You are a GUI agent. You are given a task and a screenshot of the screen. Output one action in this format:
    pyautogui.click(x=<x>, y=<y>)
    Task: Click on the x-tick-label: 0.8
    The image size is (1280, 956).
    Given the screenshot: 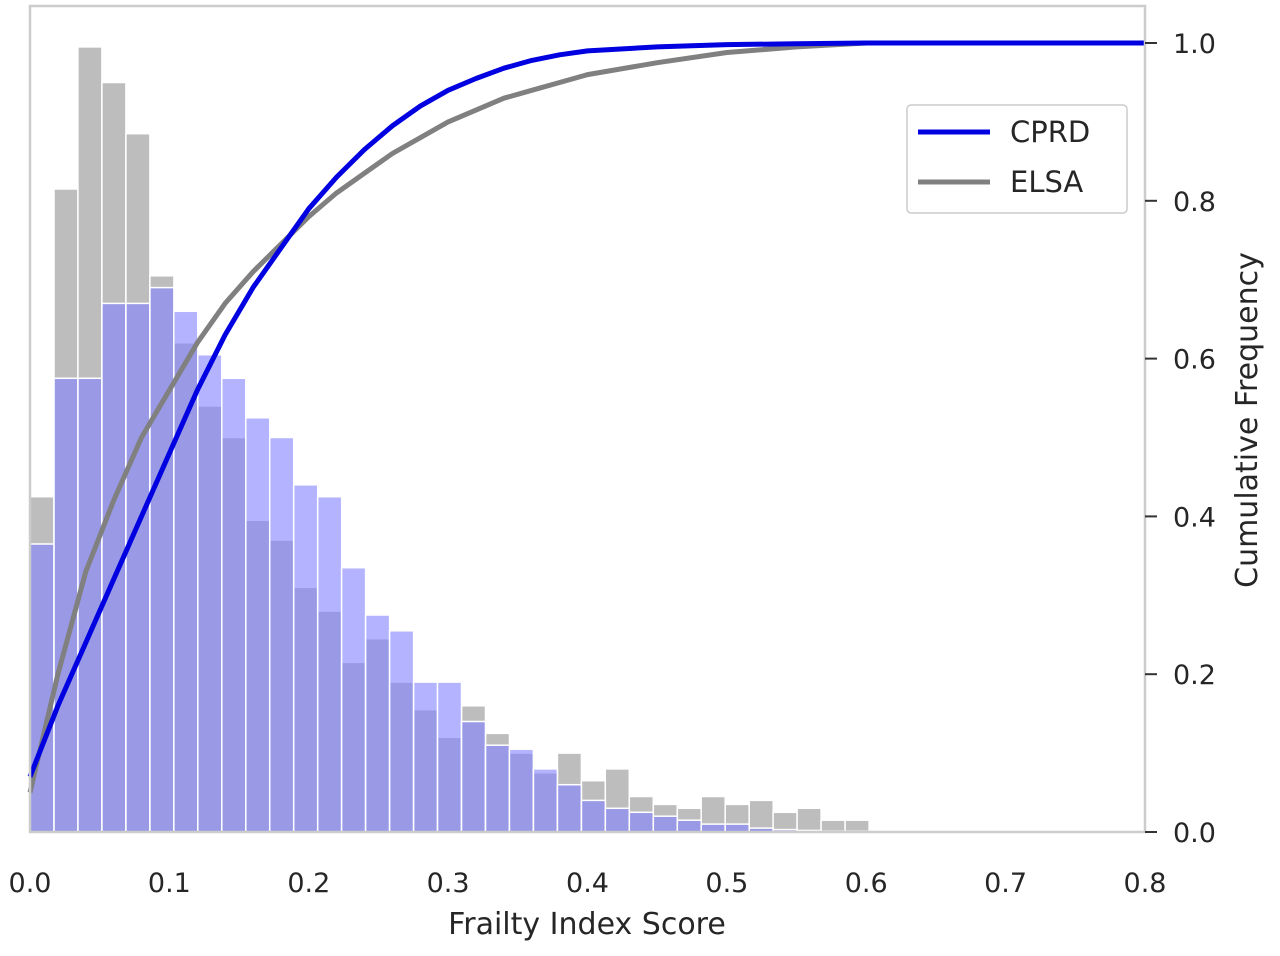 What is the action you would take?
    pyautogui.click(x=1145, y=883)
    